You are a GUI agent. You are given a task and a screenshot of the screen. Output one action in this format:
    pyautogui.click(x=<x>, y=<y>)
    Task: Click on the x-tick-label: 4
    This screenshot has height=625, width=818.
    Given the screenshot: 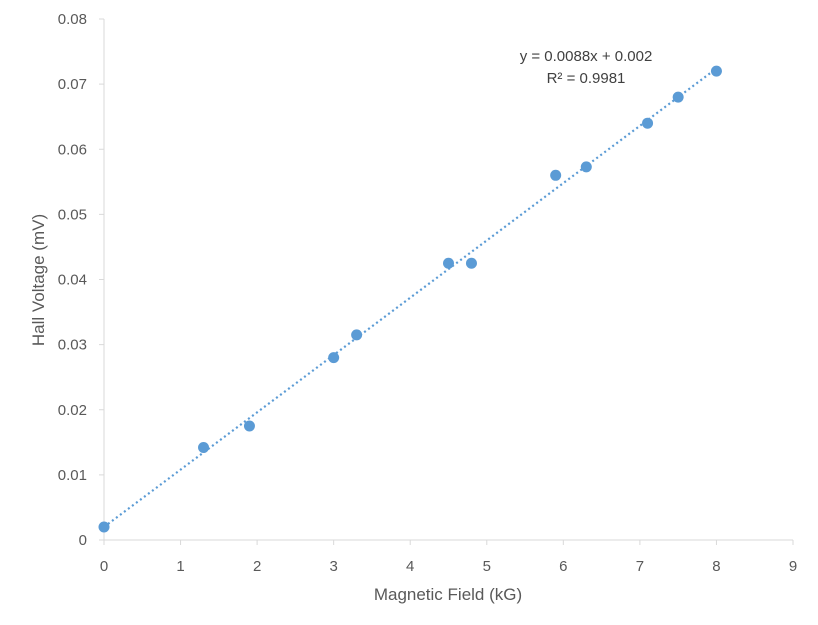 What is the action you would take?
    pyautogui.click(x=410, y=566)
    